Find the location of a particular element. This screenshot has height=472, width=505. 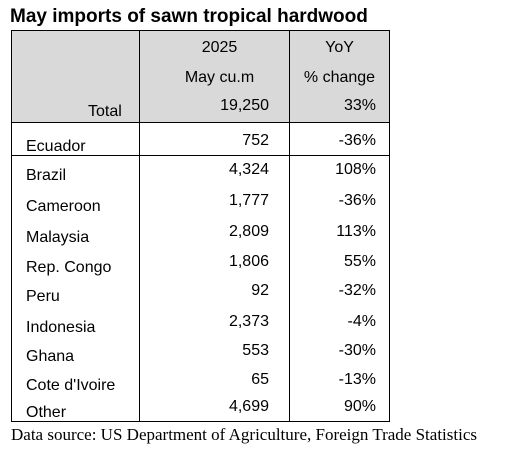

total-divider is located at coordinates (200, 155).